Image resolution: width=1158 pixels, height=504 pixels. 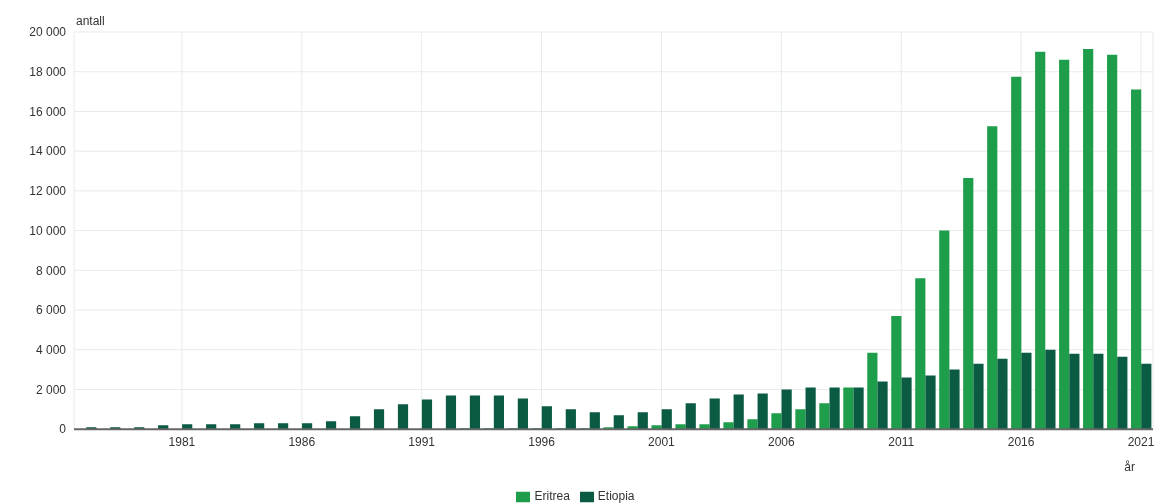 What do you see at coordinates (542, 441) in the screenshot?
I see `x-tick-label: 1996` at bounding box center [542, 441].